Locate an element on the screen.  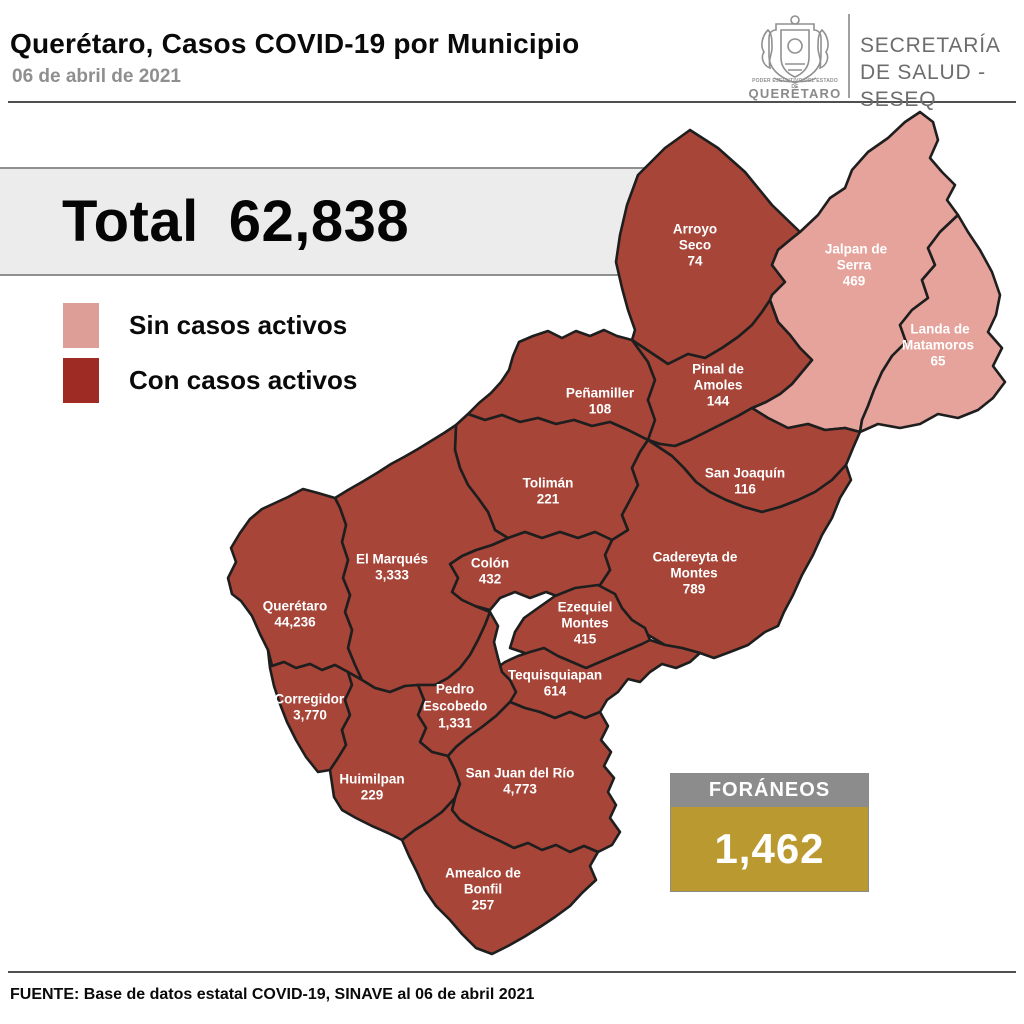
map-label: Ezequiel is located at coordinates (585, 607).